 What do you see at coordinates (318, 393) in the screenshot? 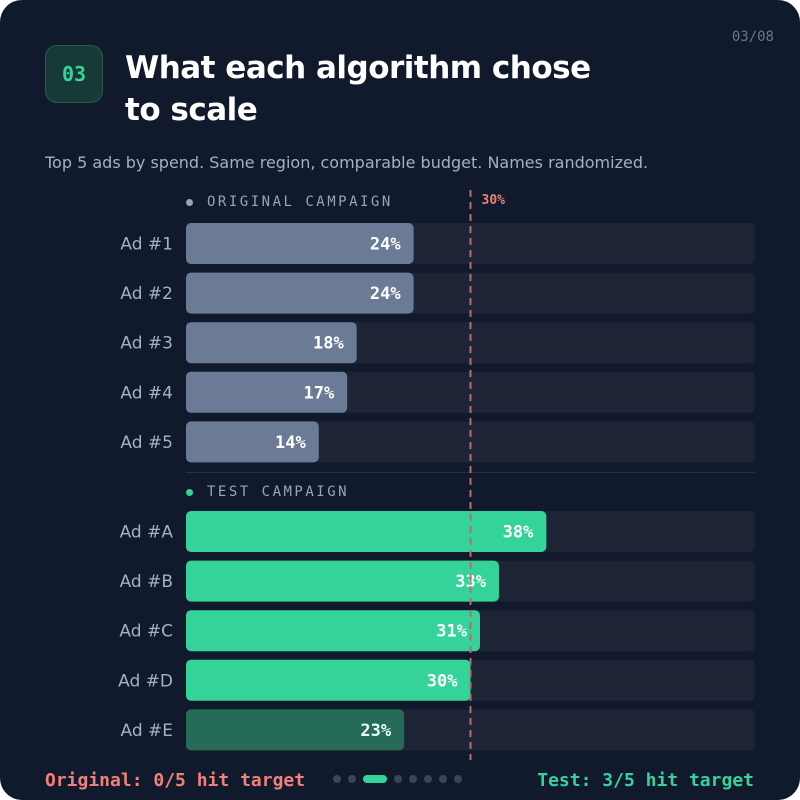
I see `data-label: 17%` at bounding box center [318, 393].